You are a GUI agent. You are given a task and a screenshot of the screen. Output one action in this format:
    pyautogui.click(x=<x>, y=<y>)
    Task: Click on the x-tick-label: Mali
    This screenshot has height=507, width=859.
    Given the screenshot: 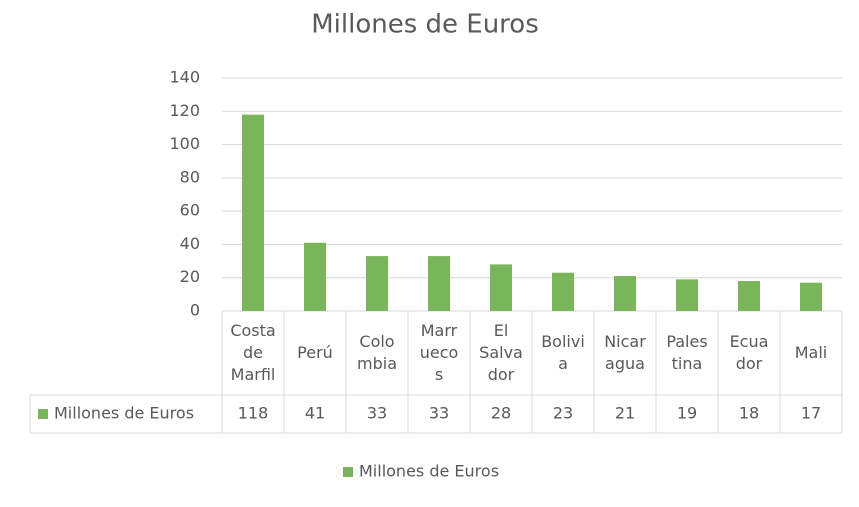 What is the action you would take?
    pyautogui.click(x=811, y=352)
    